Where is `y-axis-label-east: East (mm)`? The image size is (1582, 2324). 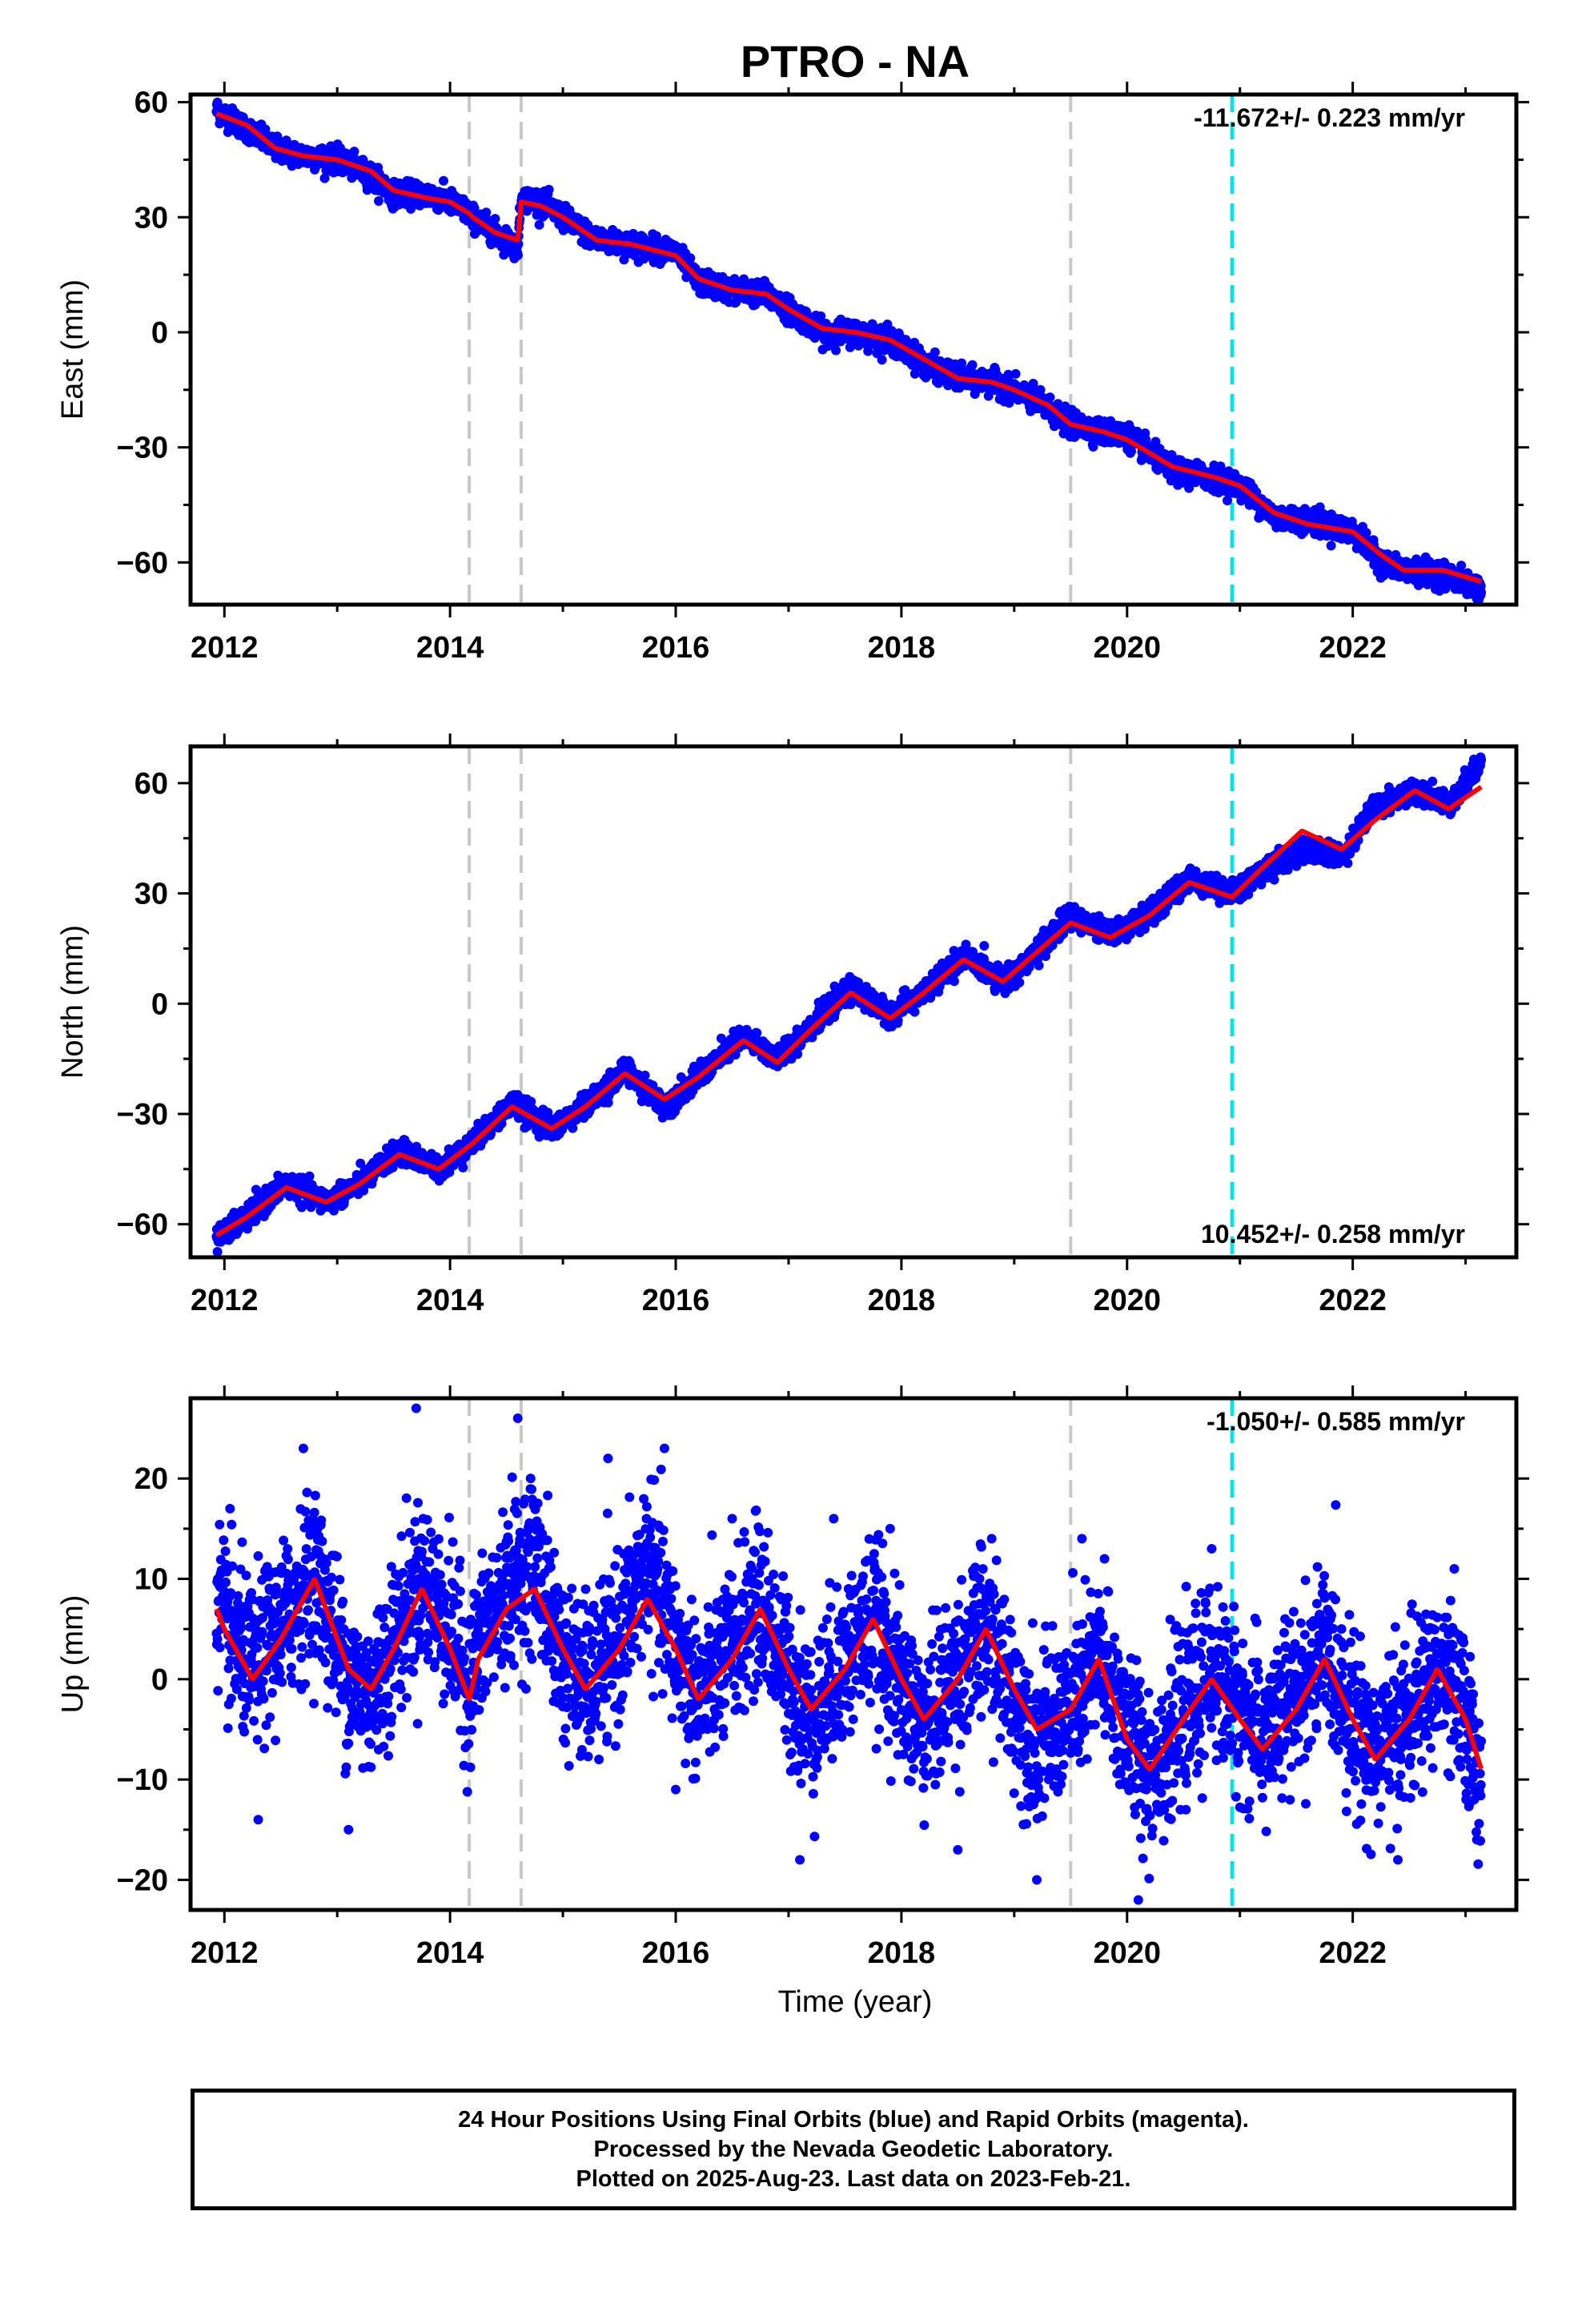
y-axis-label-east: East (mm) is located at coordinates (73, 349).